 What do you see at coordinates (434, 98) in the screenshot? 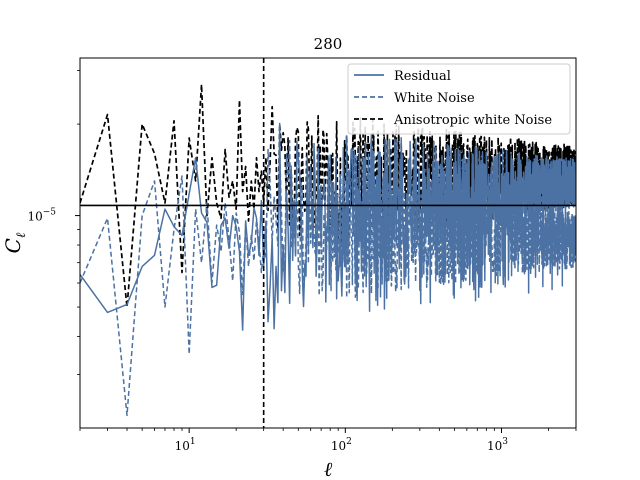
I see `legend-label-white-noise: White Noise` at bounding box center [434, 98].